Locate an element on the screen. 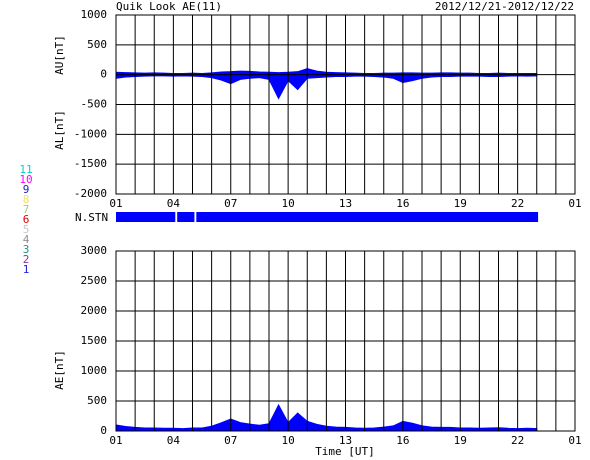  y-tick-label: 2000 is located at coordinates (94, 310).